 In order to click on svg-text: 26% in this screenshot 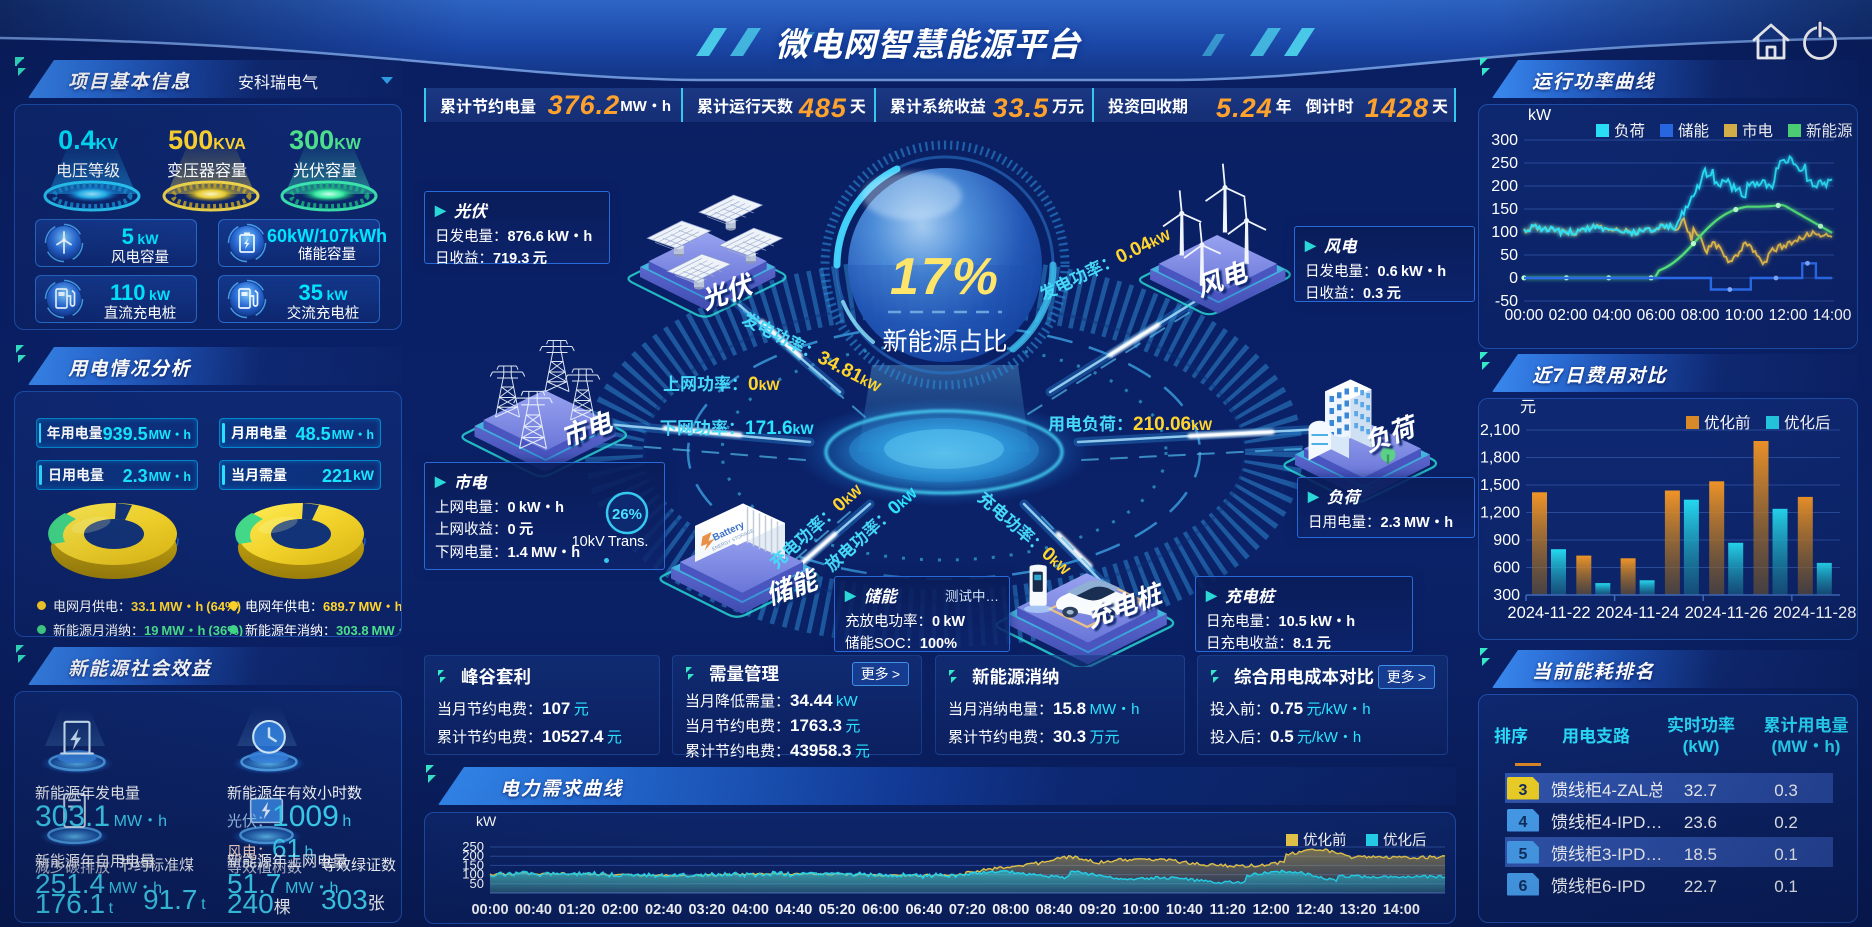, I will do `click(627, 513)`.